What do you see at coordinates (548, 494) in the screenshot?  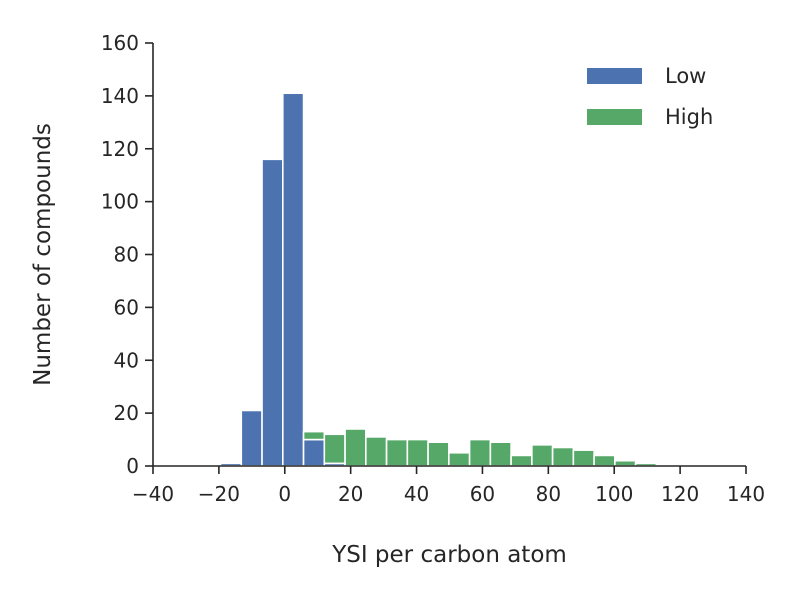 I see `x-tick-label: 80` at bounding box center [548, 494].